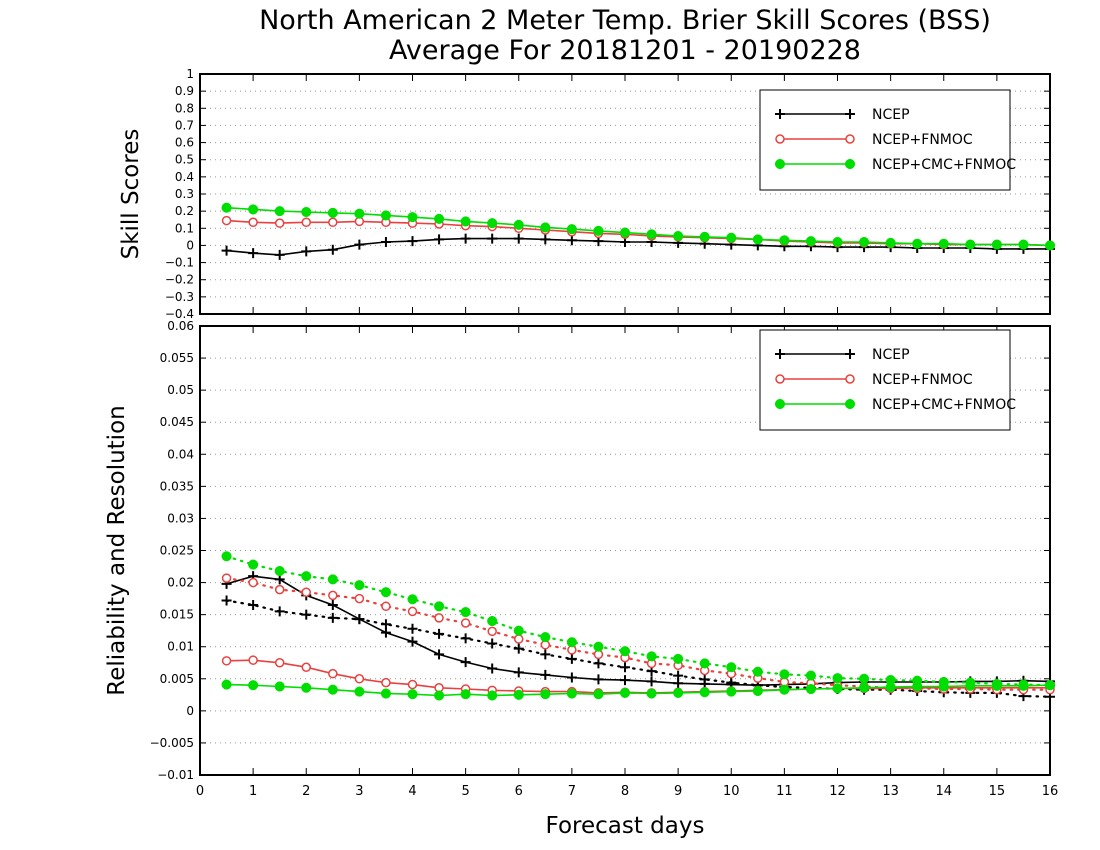 Image resolution: width=1100 pixels, height=850 pixels. Describe the element at coordinates (179, 314) in the screenshot. I see `y-tick-label: −0.4` at that location.